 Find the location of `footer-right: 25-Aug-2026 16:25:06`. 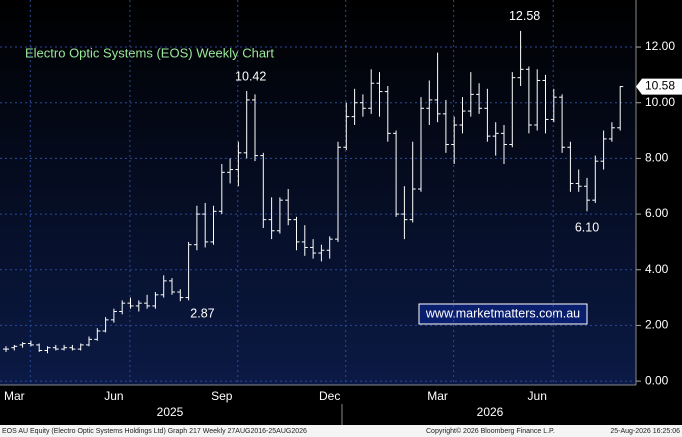

footer-right: 25-Aug-2026 16:25:06 is located at coordinates (645, 431).